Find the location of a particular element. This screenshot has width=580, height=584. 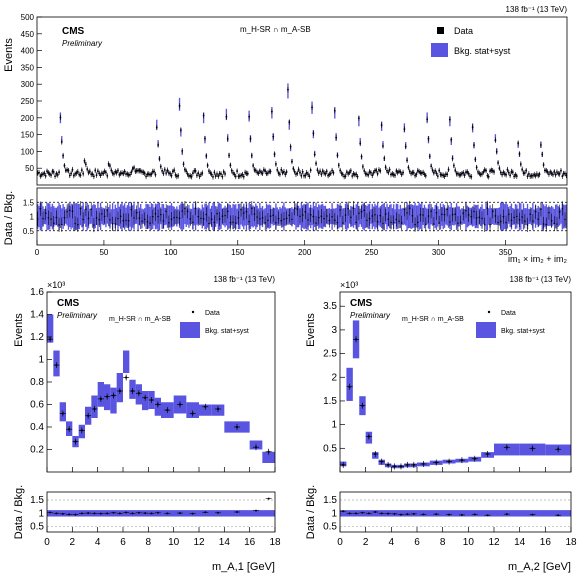

x-tick-label: 8 is located at coordinates (443, 542).